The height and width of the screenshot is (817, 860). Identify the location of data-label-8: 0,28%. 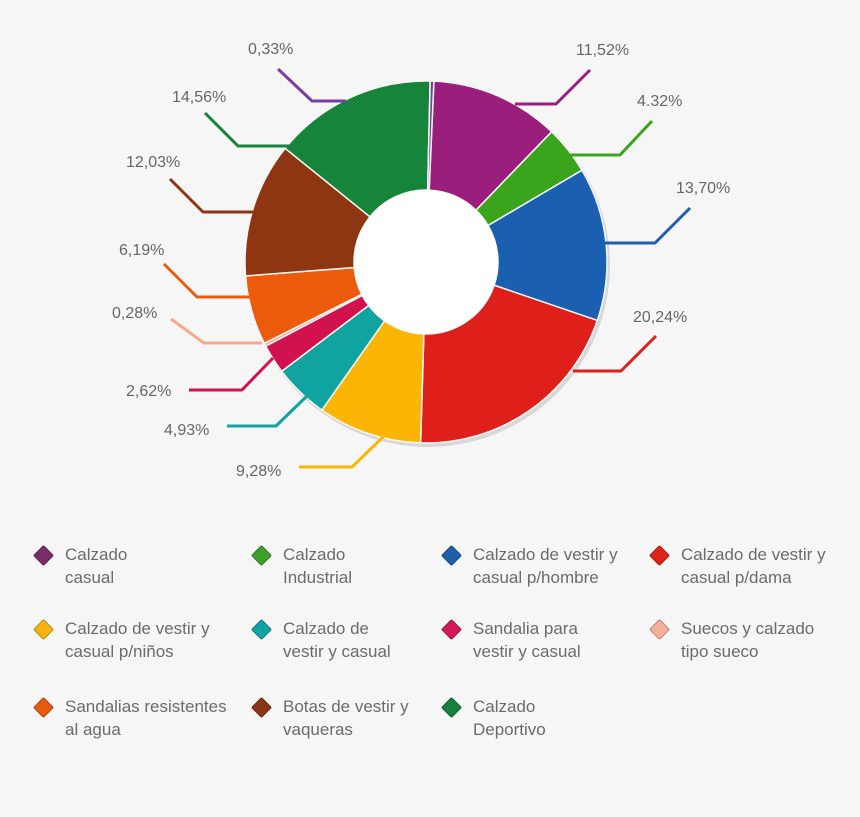
(134, 313).